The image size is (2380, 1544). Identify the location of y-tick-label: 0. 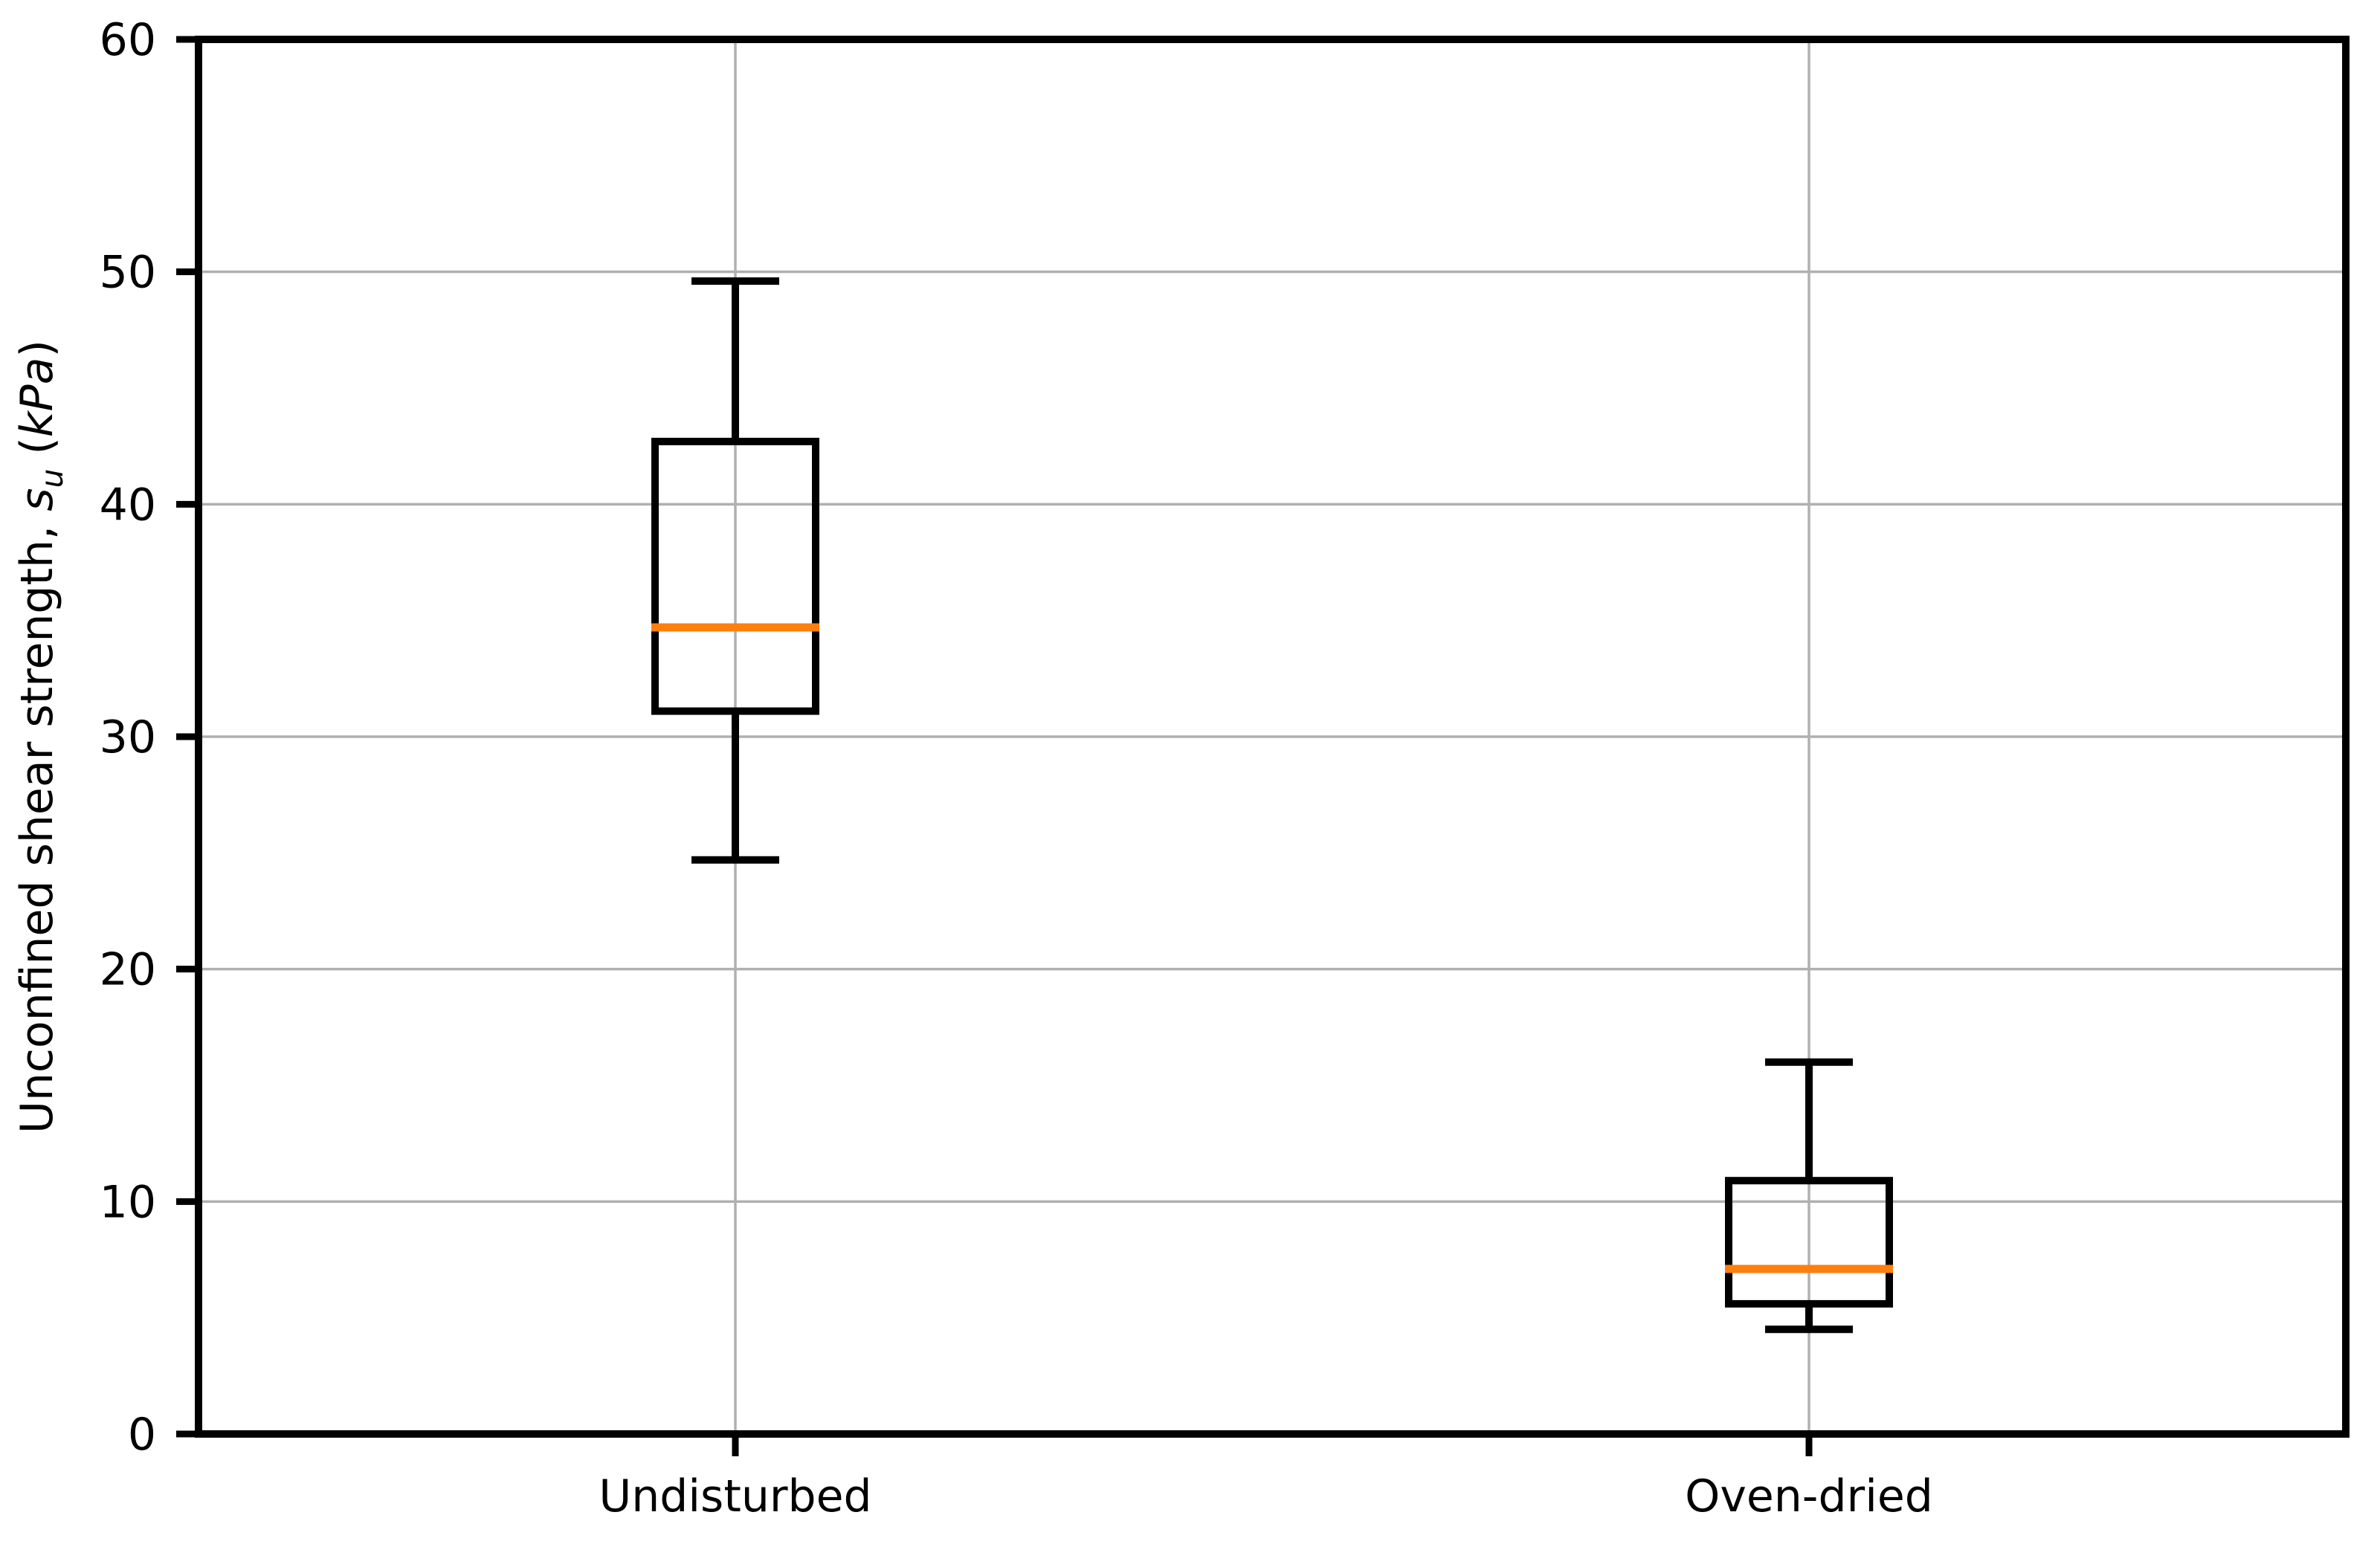
(142, 1435).